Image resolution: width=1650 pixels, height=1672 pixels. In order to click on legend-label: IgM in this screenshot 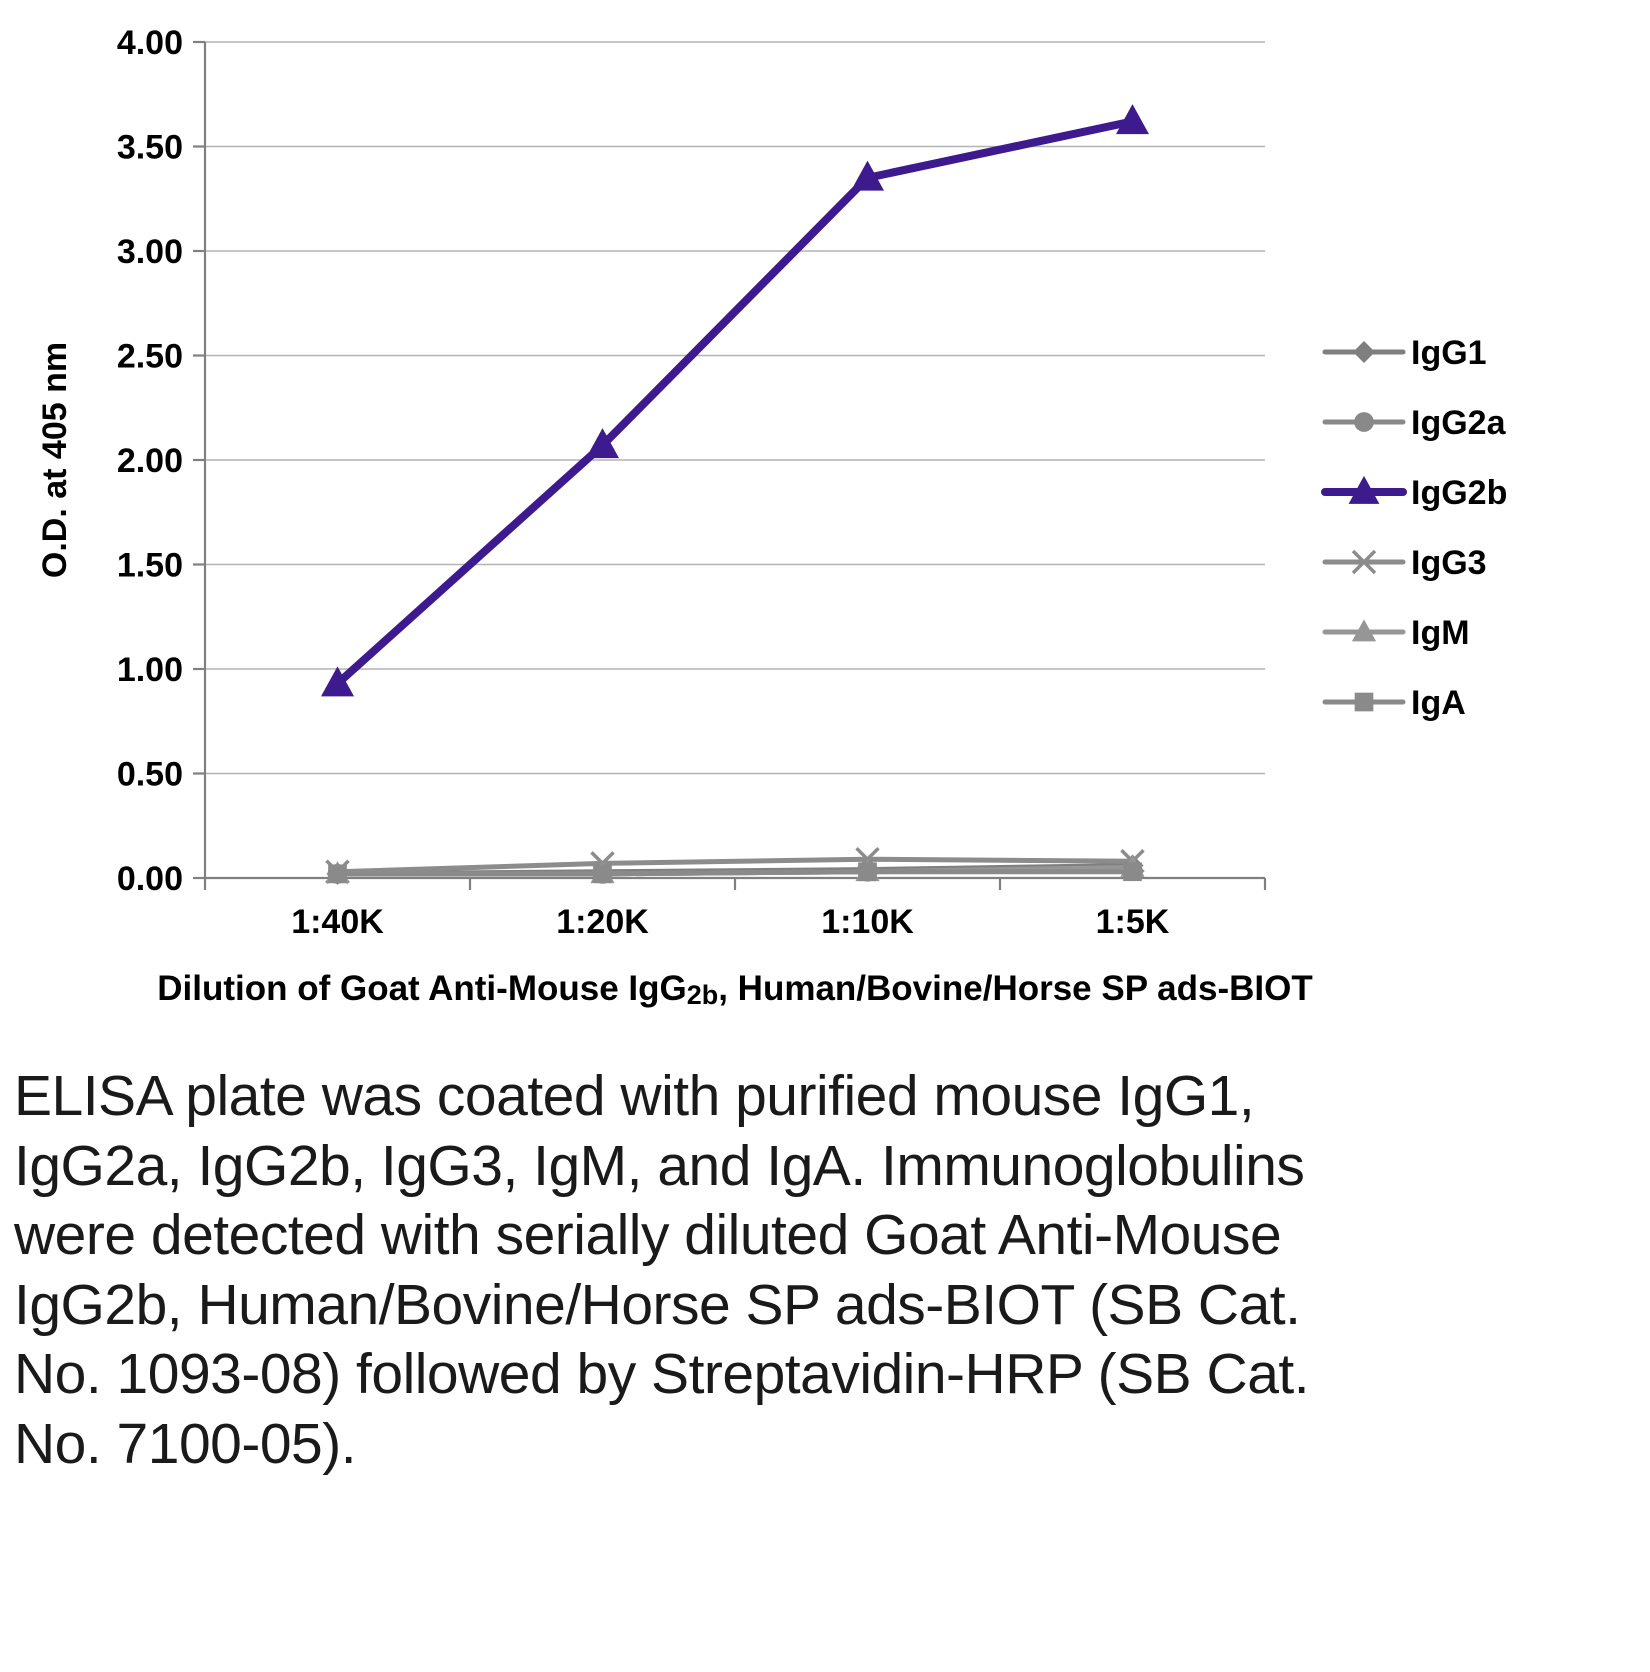, I will do `click(1440, 633)`.